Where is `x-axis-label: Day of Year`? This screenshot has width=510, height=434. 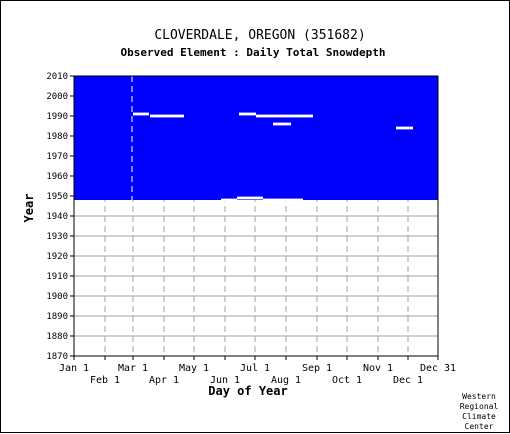 x-axis-label: Day of Year is located at coordinates (247, 391).